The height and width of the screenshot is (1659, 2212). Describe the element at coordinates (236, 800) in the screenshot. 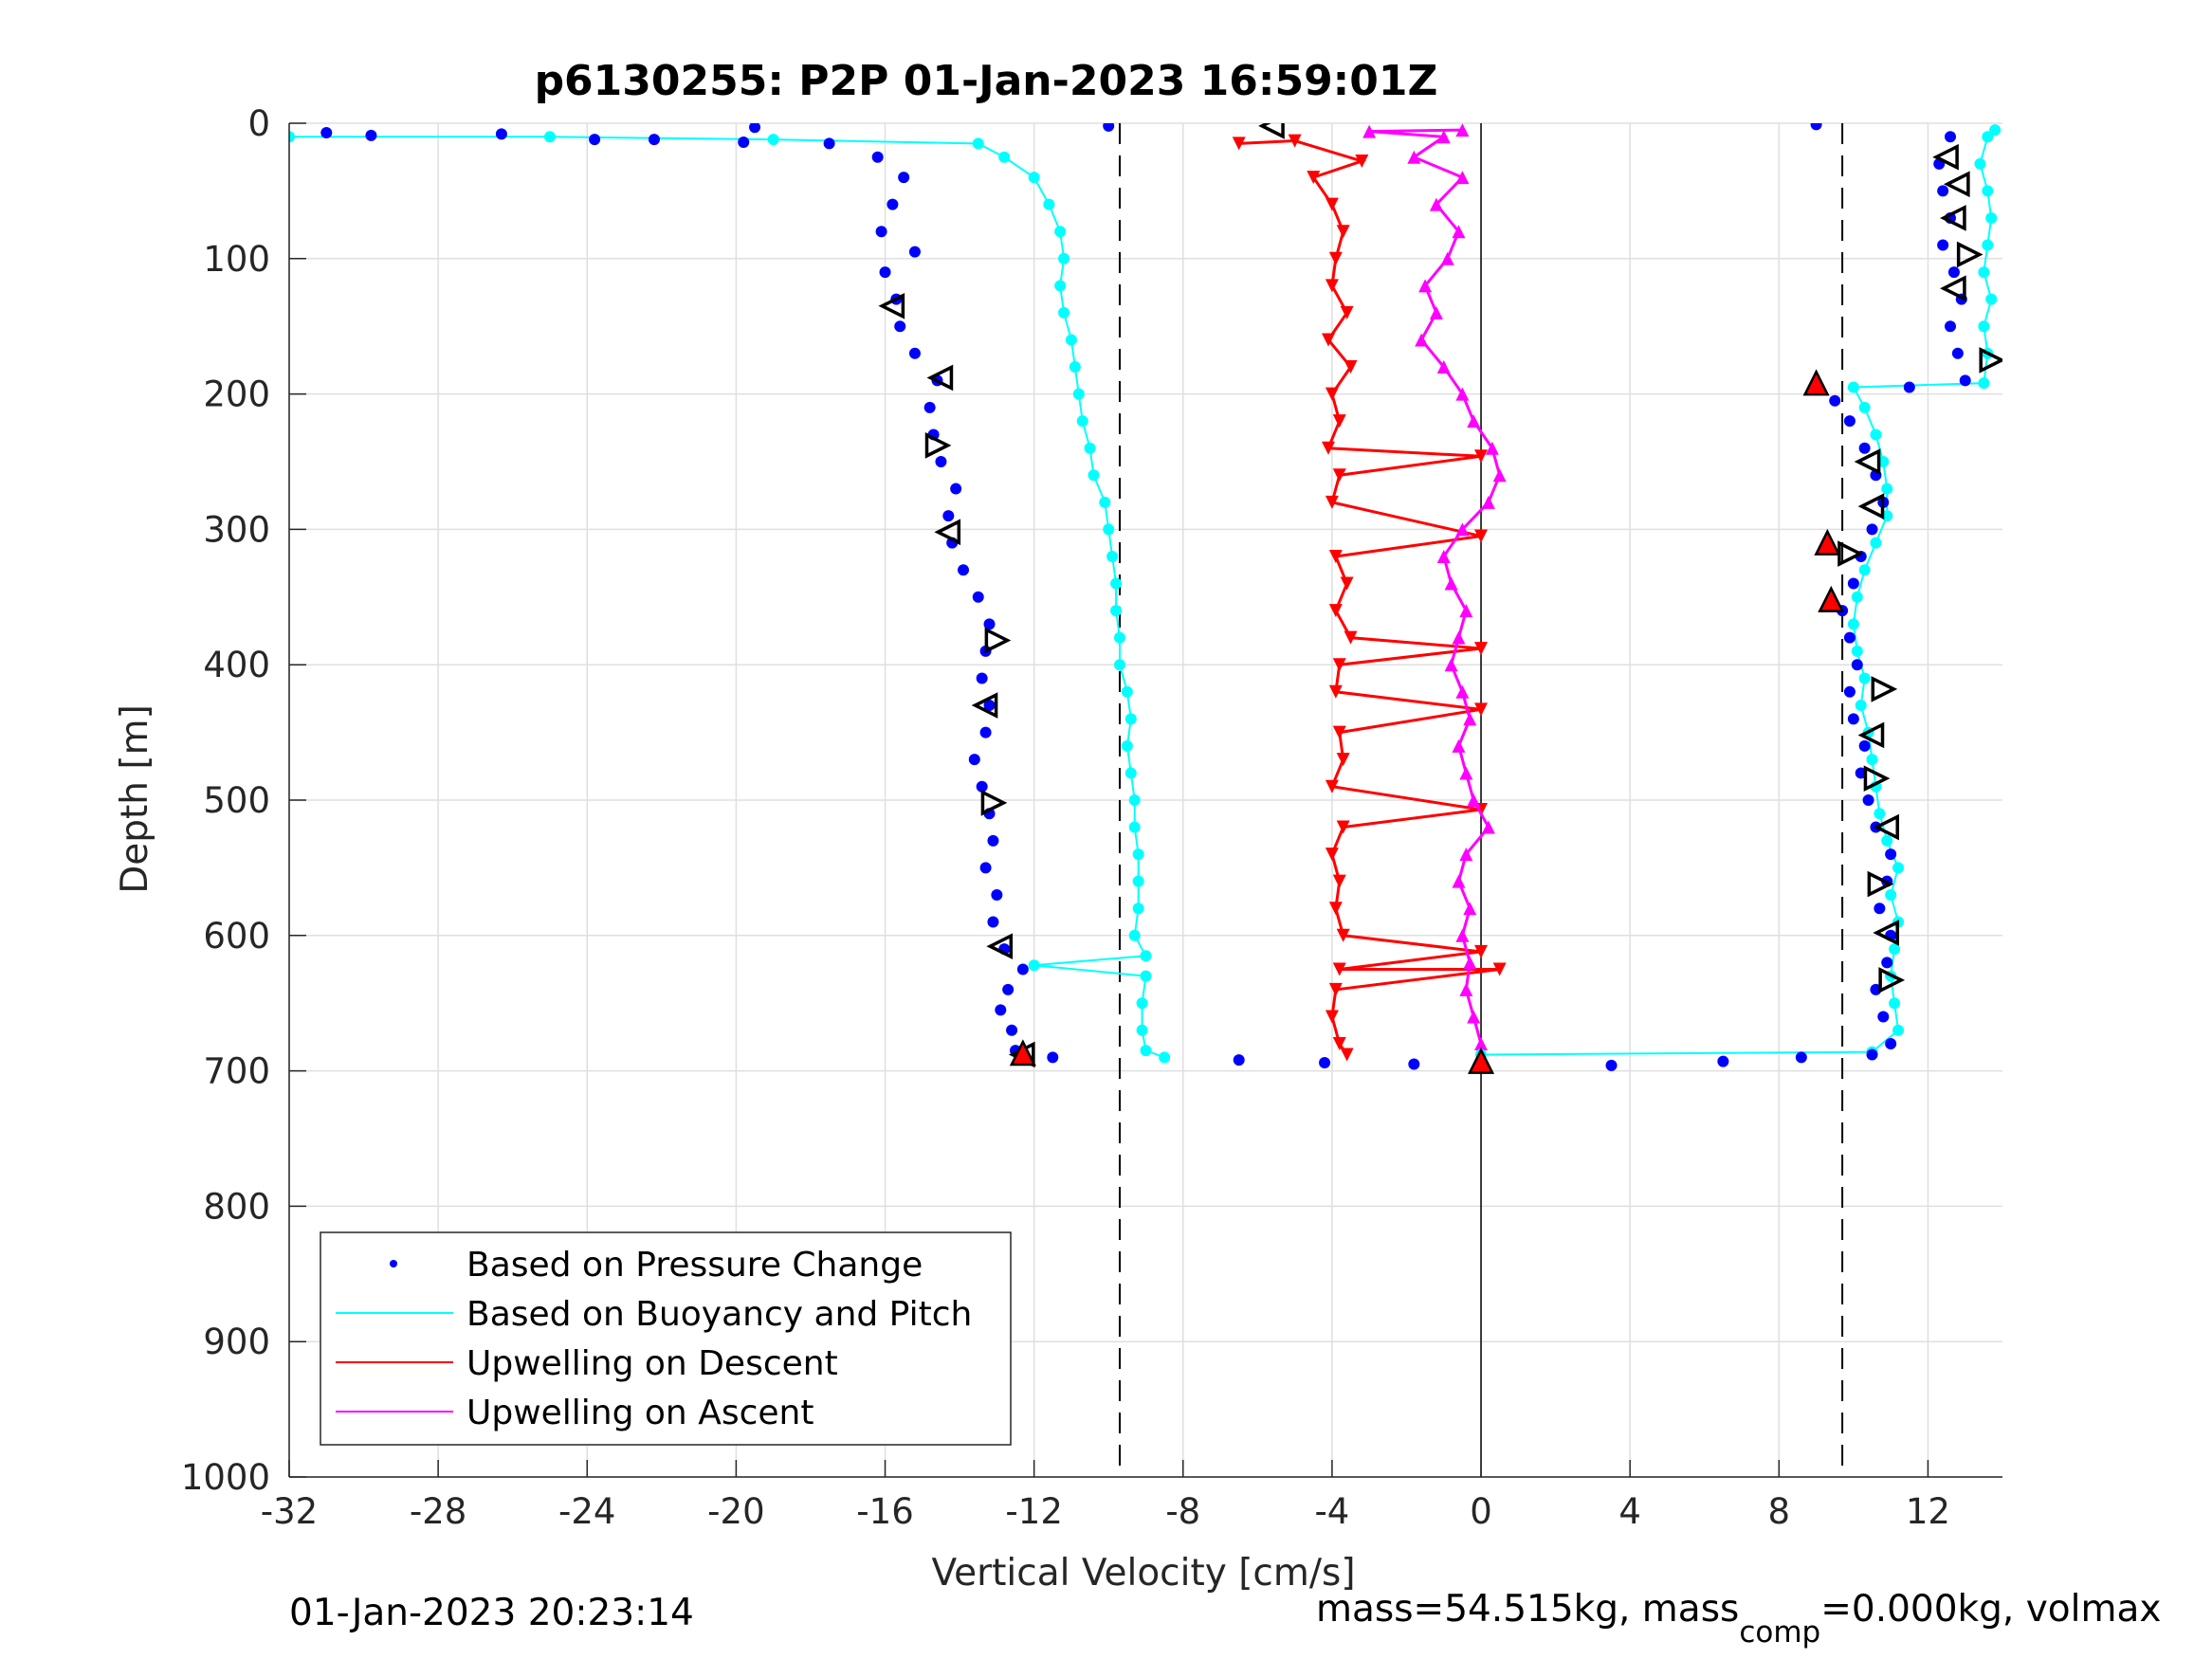

I see `y-tick-label: 500` at that location.